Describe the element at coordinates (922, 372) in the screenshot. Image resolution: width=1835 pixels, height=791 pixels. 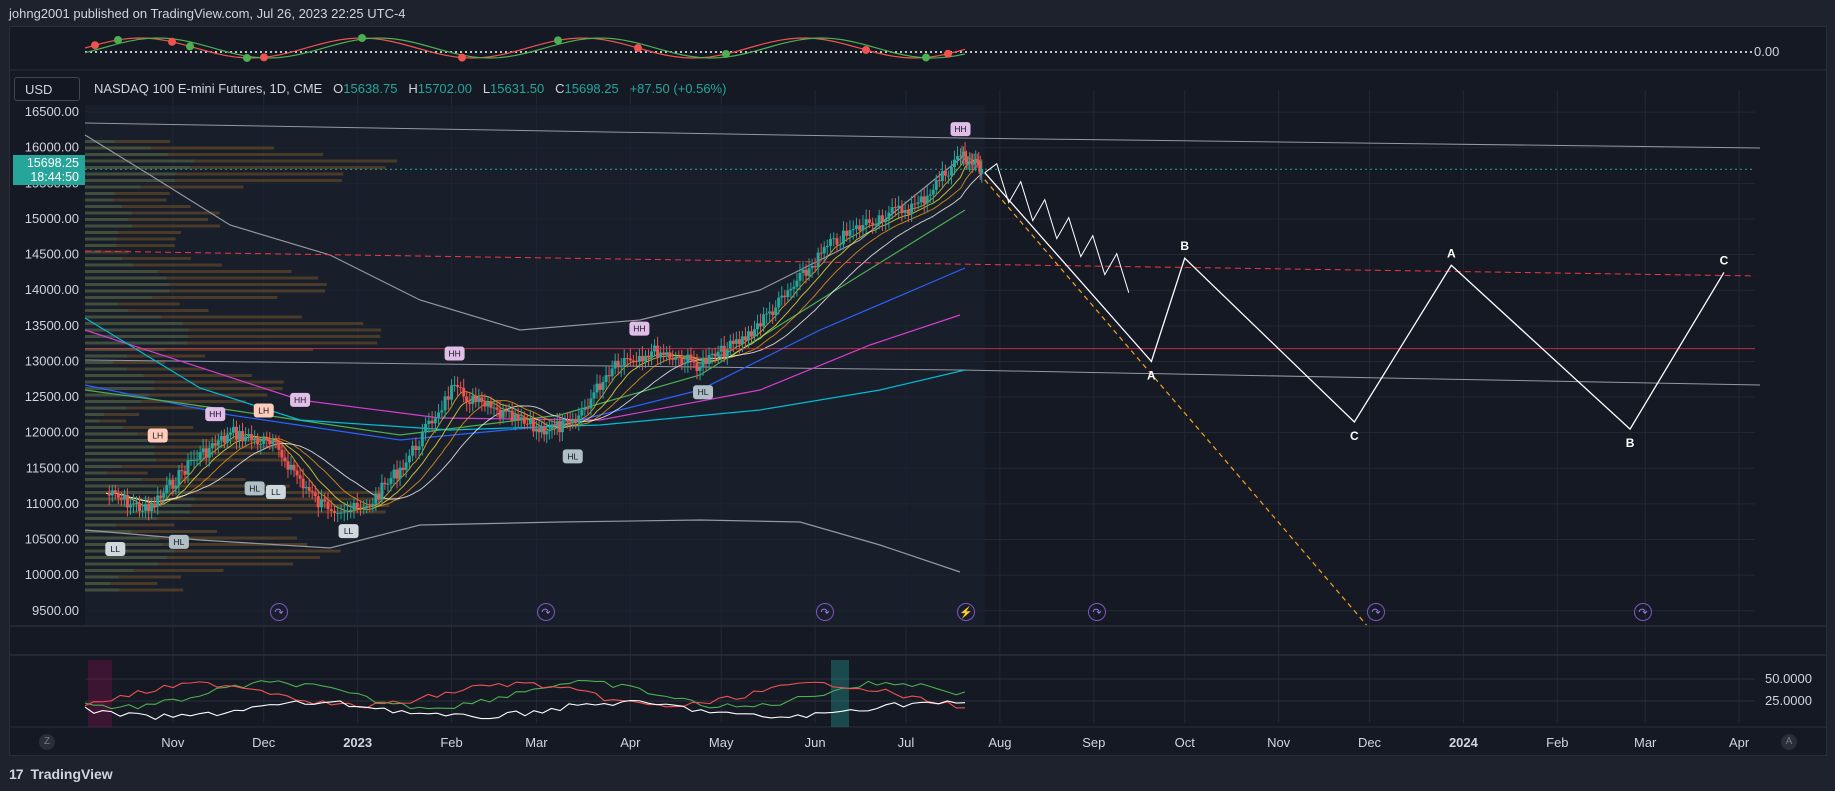
I see `lower-channel-line` at that location.